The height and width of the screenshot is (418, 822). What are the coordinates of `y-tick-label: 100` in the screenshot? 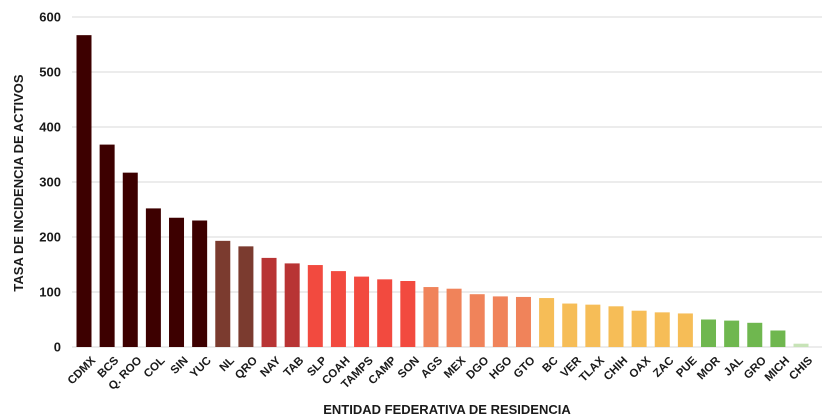 It's located at (50, 292).